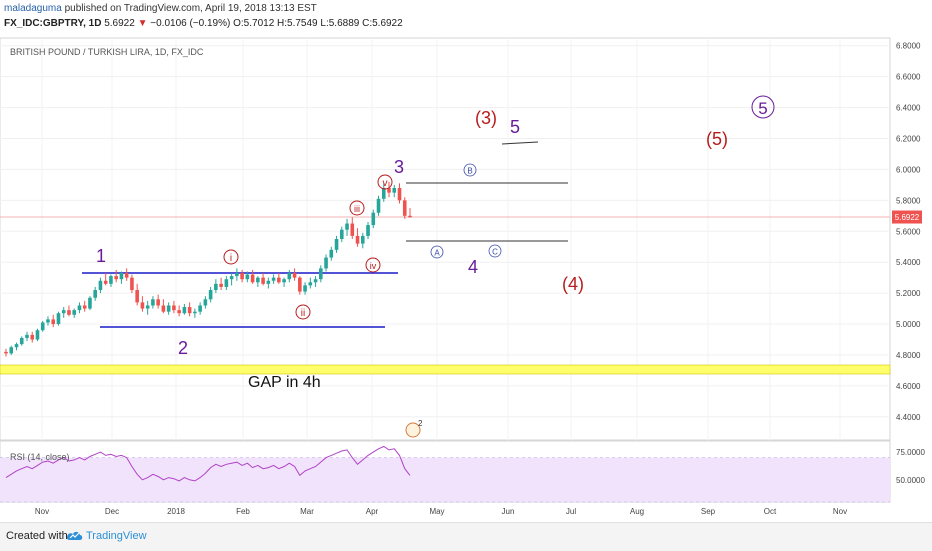 Image resolution: width=932 pixels, height=551 pixels. Describe the element at coordinates (637, 511) in the screenshot. I see `time-tick-label: Aug` at that location.